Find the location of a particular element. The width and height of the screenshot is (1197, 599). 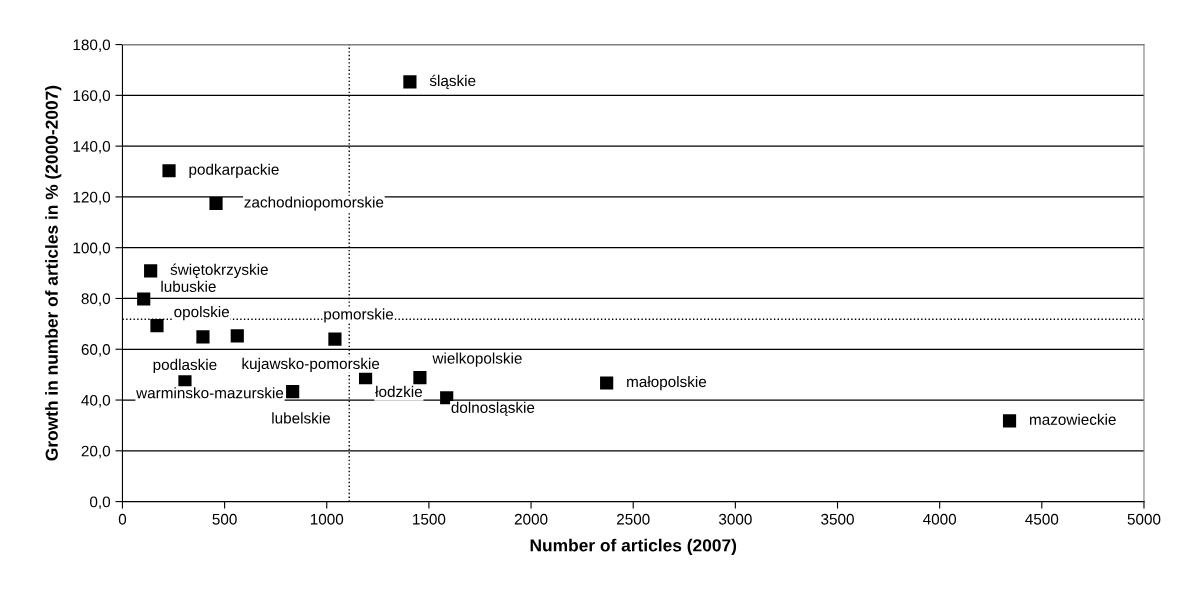

annotation: opolskie is located at coordinates (202, 313).